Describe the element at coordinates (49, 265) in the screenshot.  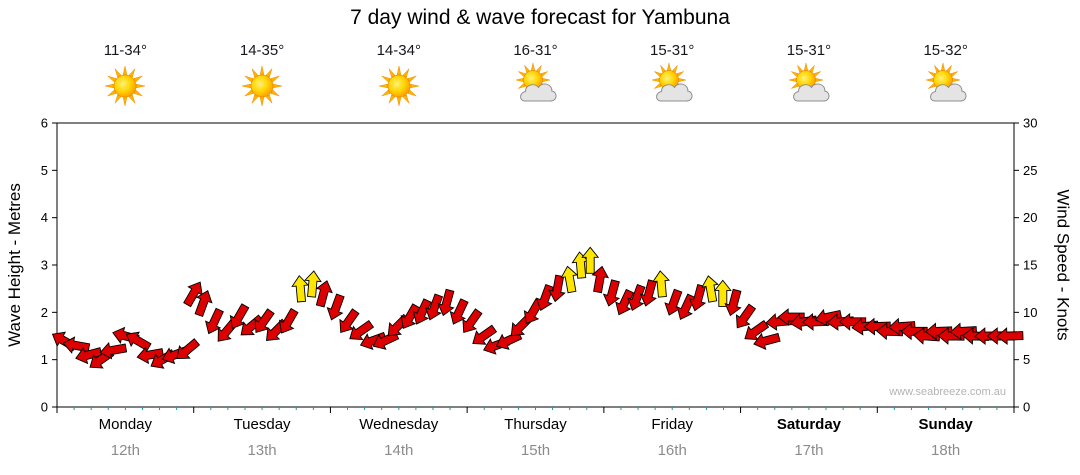
I see `left-axis: 0 1 2 3 4 5 6` at that location.